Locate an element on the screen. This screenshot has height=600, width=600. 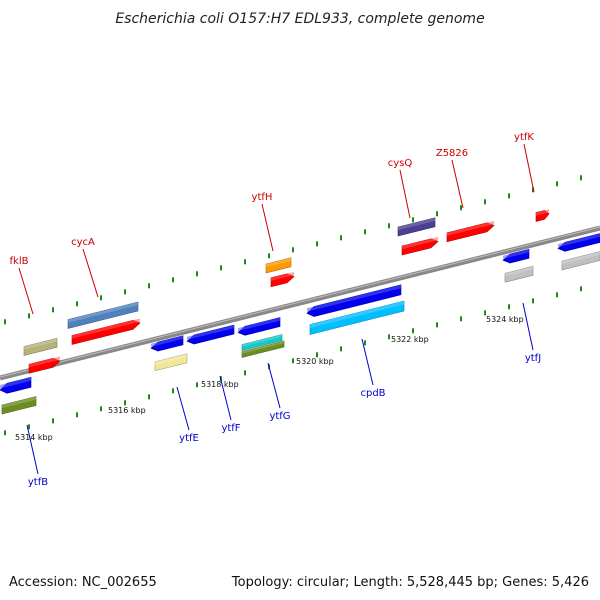
feature-ytfF is located at coordinates (210, 334).